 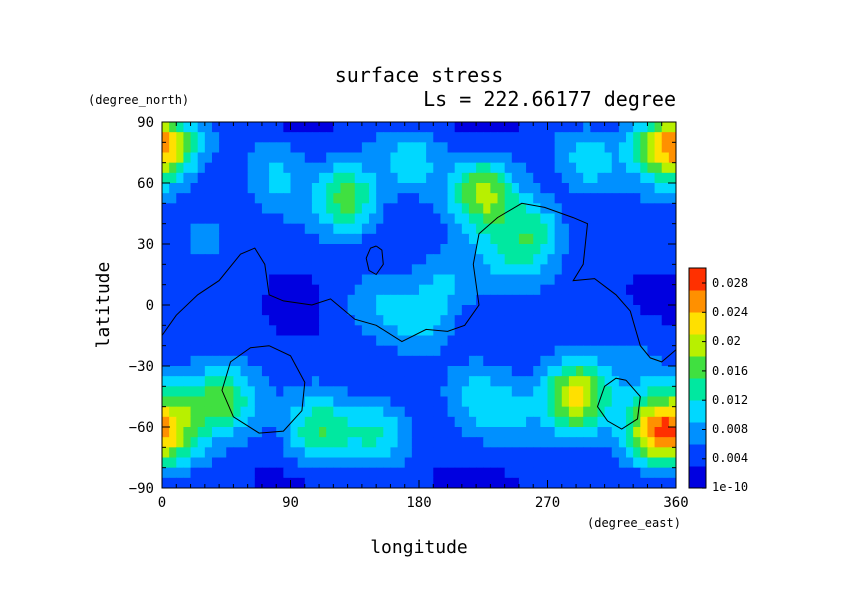 What do you see at coordinates (418, 503) in the screenshot?
I see `x-tick-label: 180` at bounding box center [418, 503].